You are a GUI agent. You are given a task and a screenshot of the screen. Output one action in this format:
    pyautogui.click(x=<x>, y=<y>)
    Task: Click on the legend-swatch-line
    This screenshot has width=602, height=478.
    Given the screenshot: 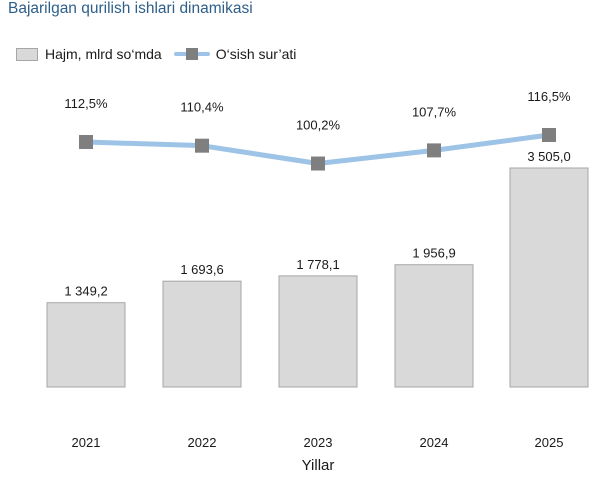 What is the action you would take?
    pyautogui.click(x=191, y=54)
    